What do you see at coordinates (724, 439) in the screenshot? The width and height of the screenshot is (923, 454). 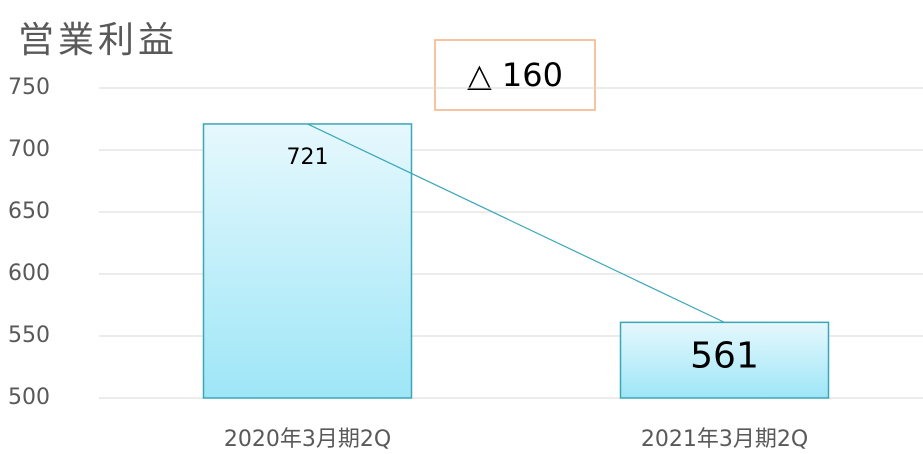 I see `x-tick-label: 2021年3月期2Q` at bounding box center [724, 439].